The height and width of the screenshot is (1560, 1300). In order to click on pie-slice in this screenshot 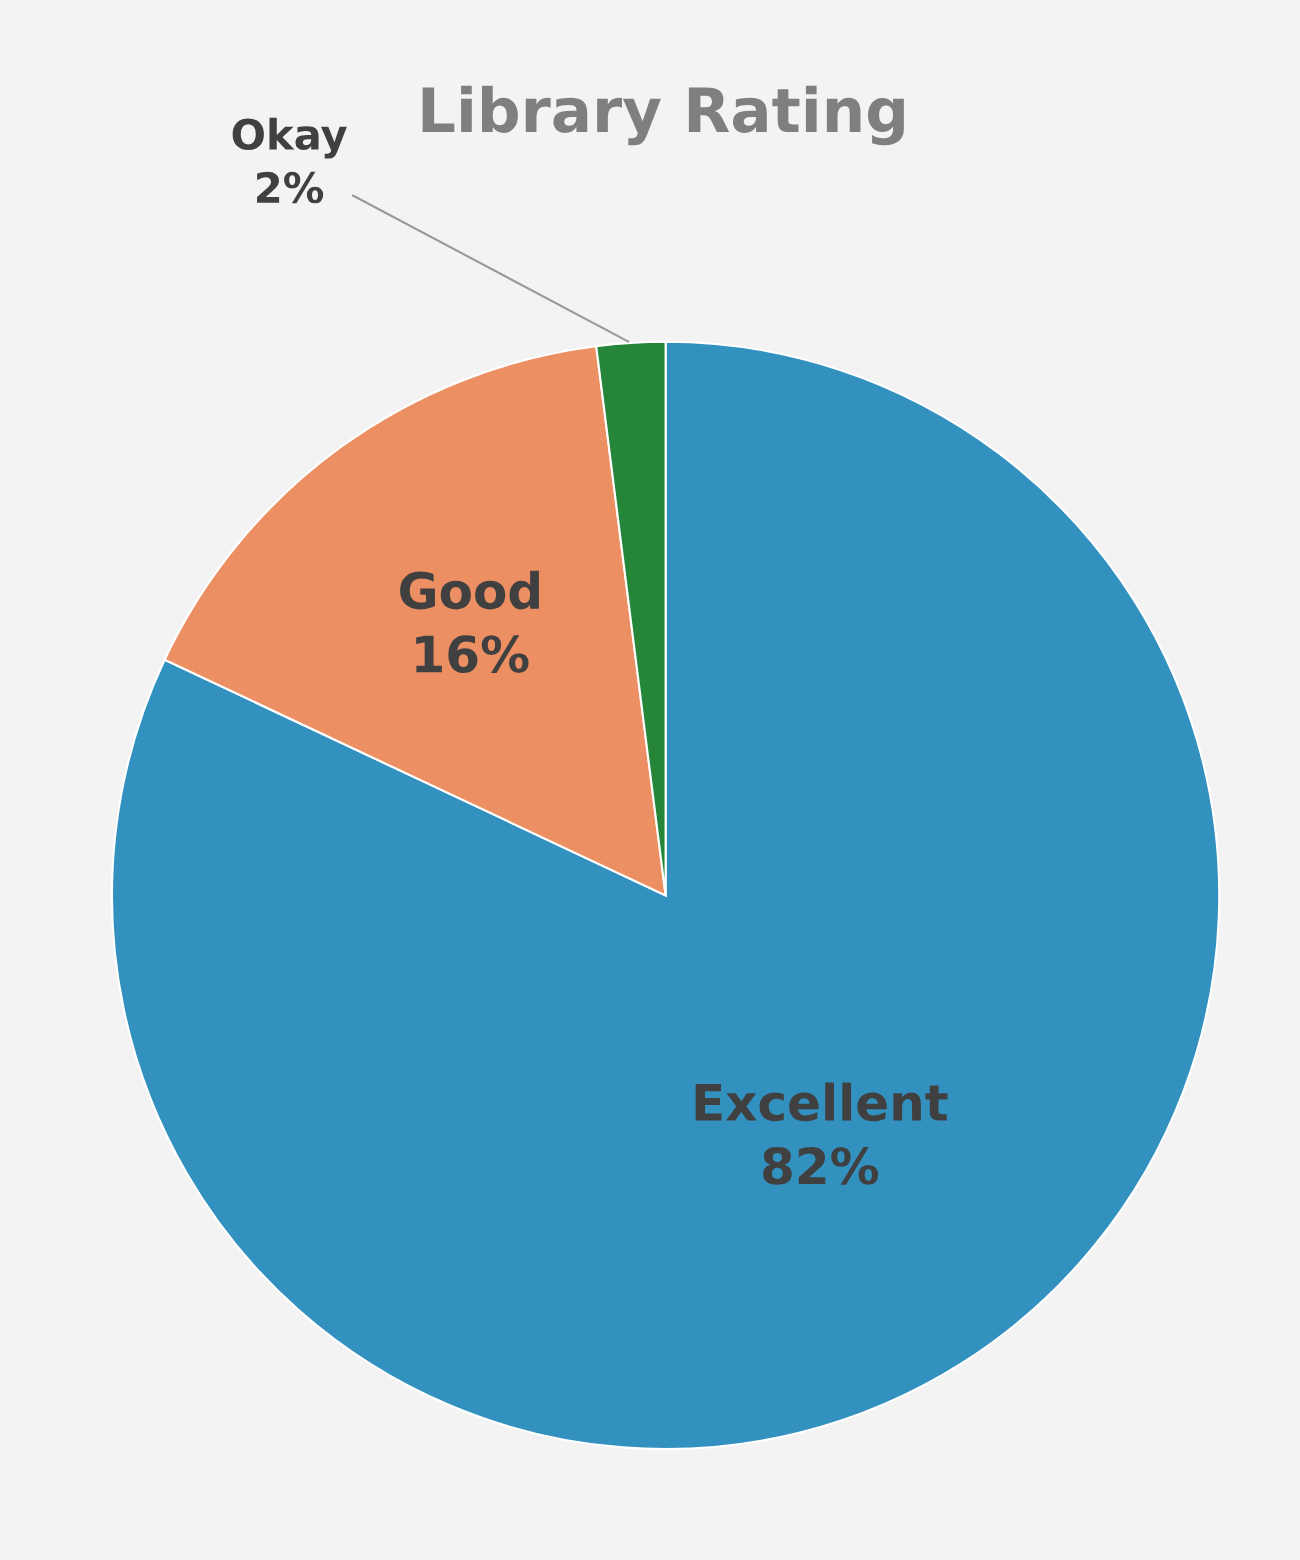, I will do `click(415, 621)`.